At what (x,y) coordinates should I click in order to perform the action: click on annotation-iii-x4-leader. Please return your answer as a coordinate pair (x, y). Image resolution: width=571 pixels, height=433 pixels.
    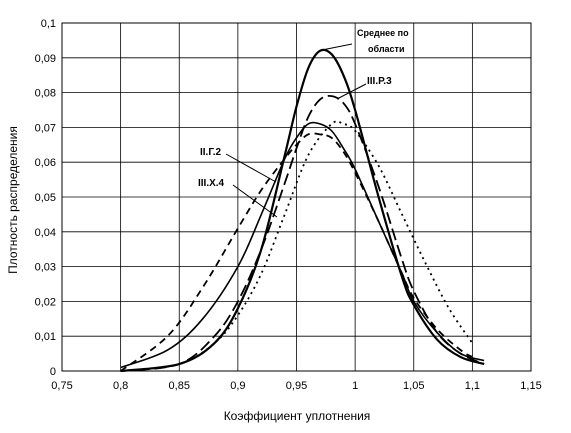
    Looking at the image, I should click on (255, 201).